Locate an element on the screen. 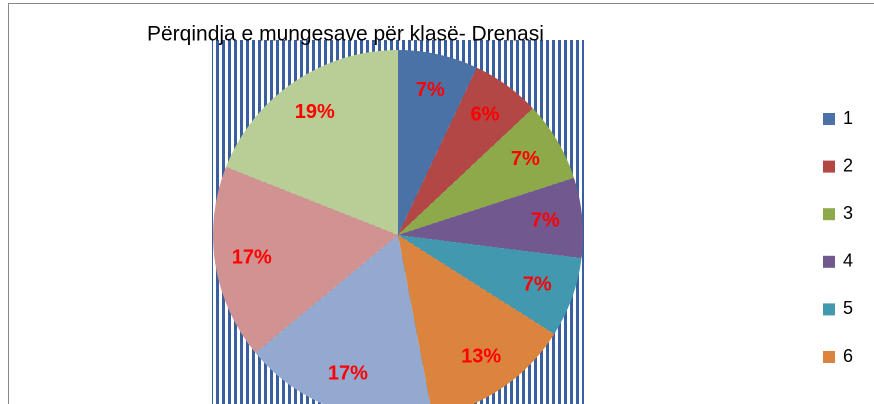 This screenshot has height=404, width=874. legend-label: 6 is located at coordinates (848, 356).